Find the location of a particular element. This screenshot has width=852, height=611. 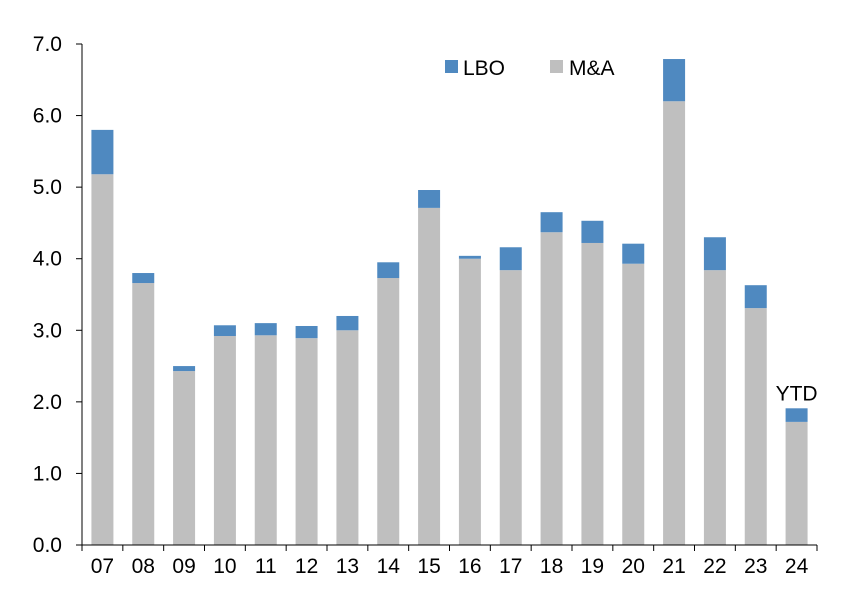

x-tick-label-13: 13 is located at coordinates (347, 566).